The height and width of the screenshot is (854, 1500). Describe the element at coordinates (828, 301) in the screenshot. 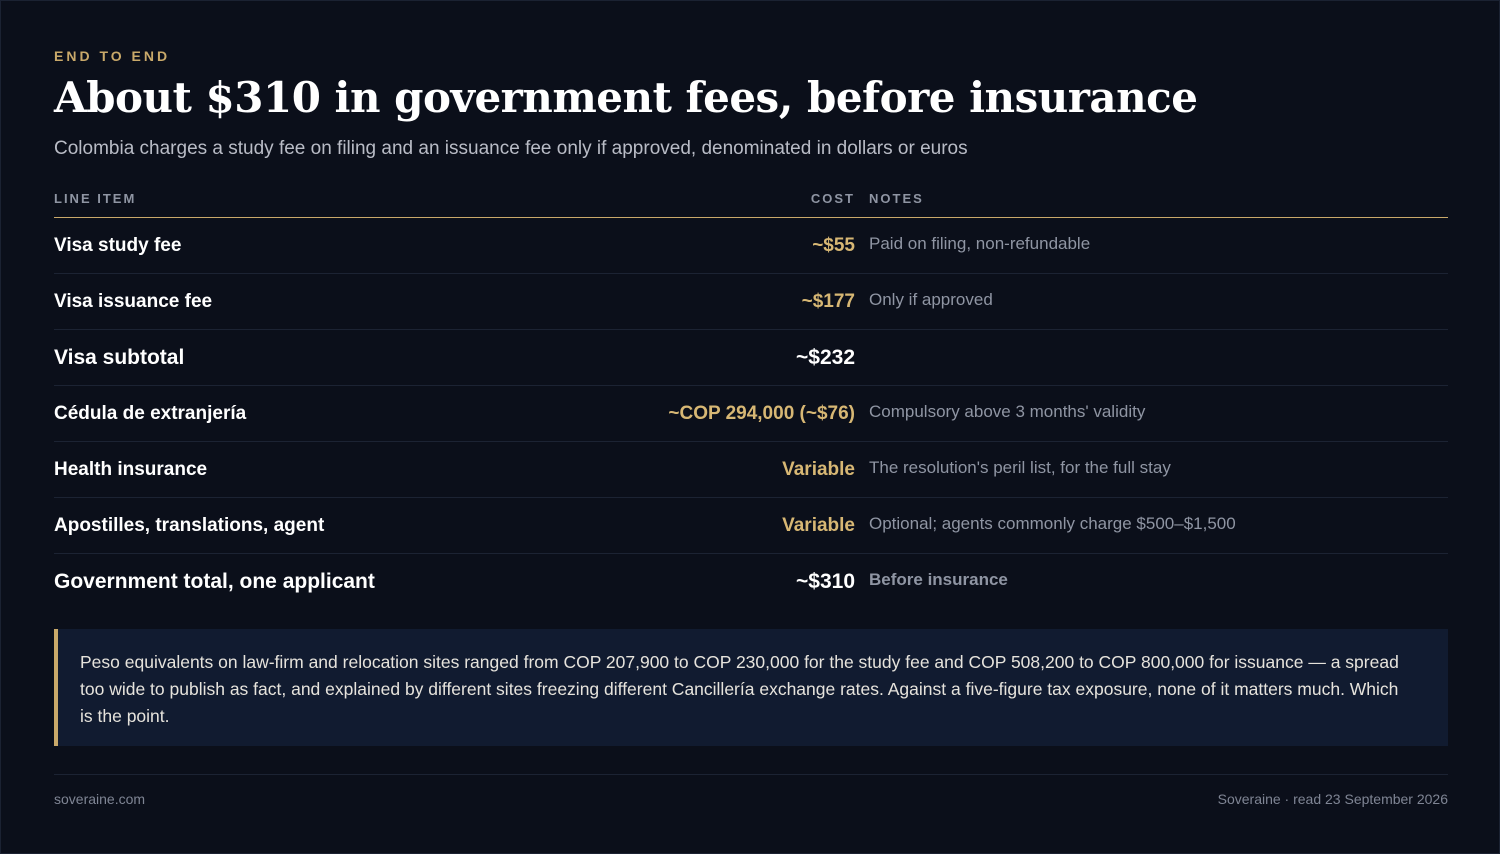

I see `cost-value: ~$177` at that location.